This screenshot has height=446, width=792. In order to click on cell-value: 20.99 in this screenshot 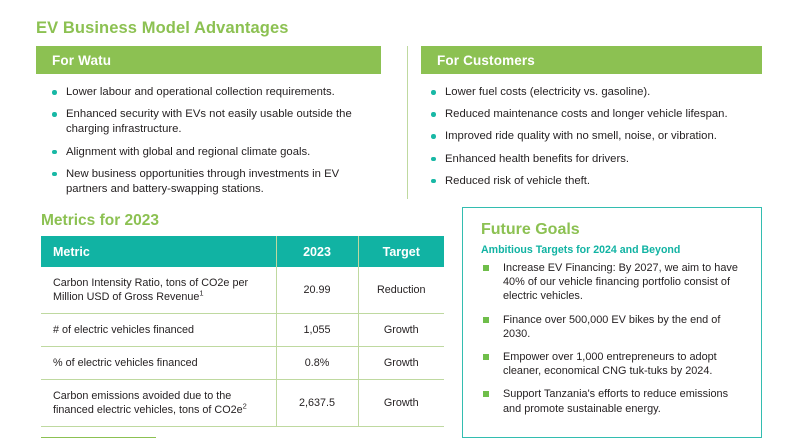, I will do `click(317, 290)`.